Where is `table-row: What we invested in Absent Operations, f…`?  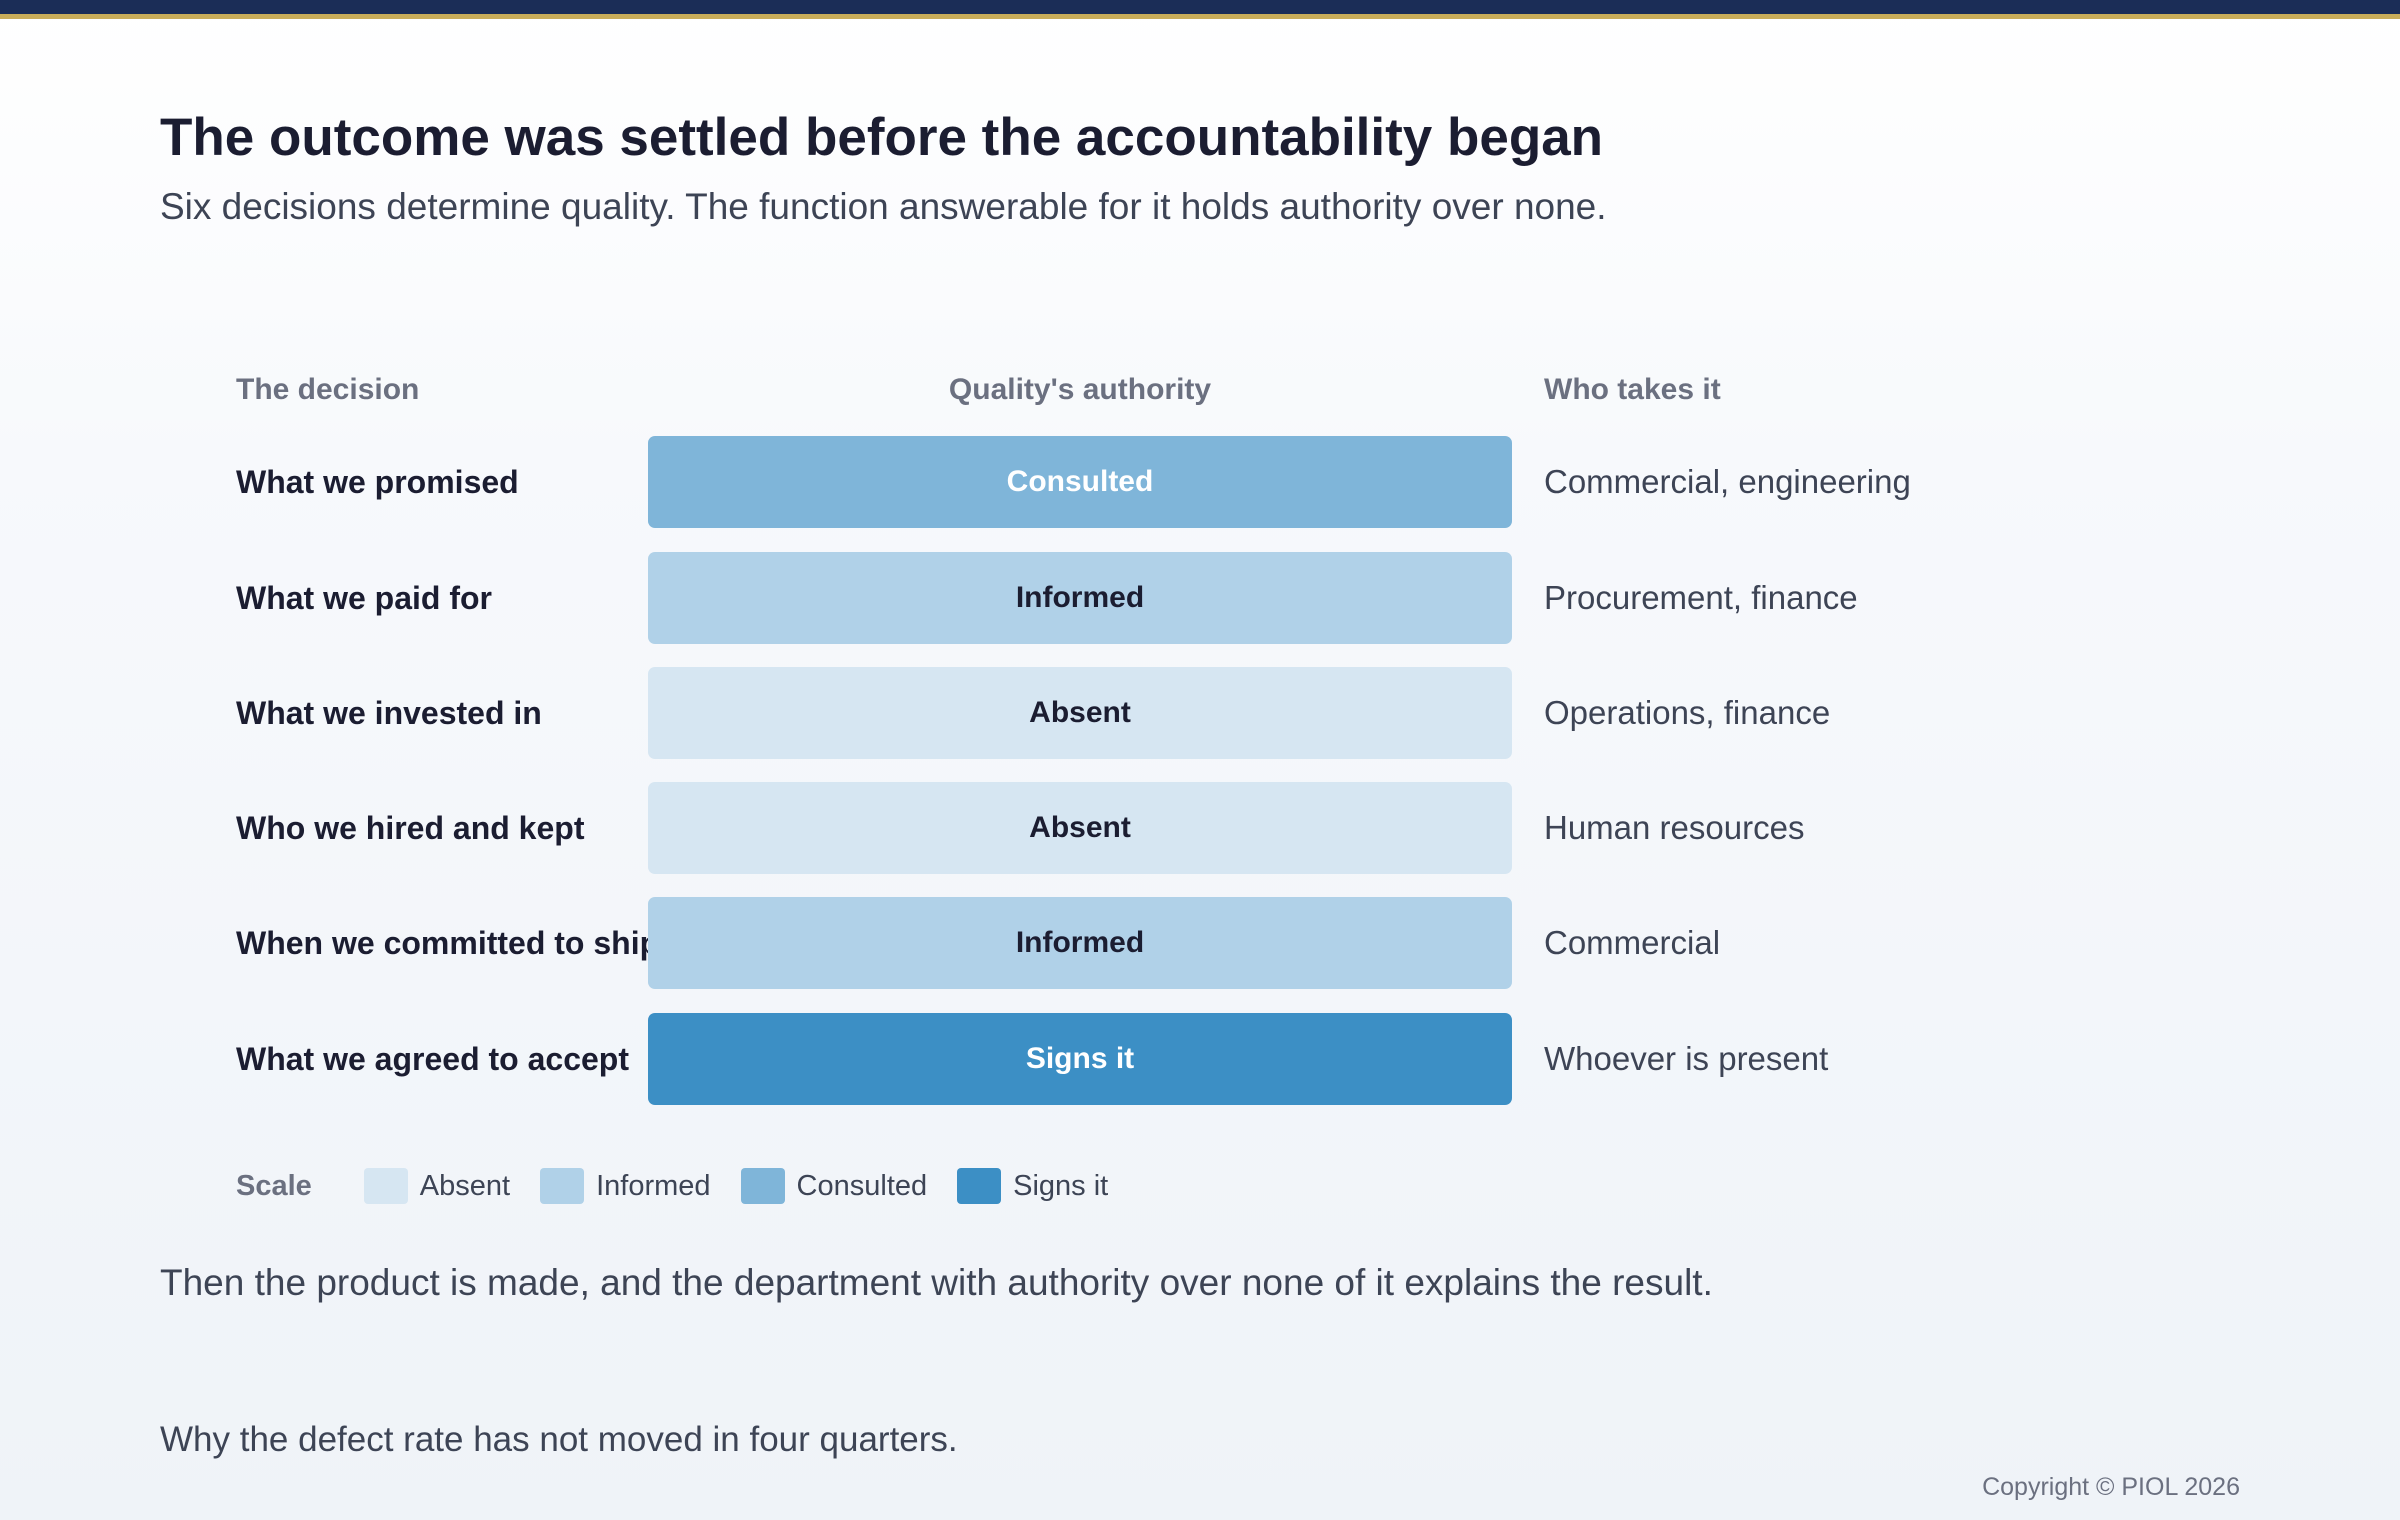 table-row: What we invested in Absent Operations, f… is located at coordinates (1200, 713).